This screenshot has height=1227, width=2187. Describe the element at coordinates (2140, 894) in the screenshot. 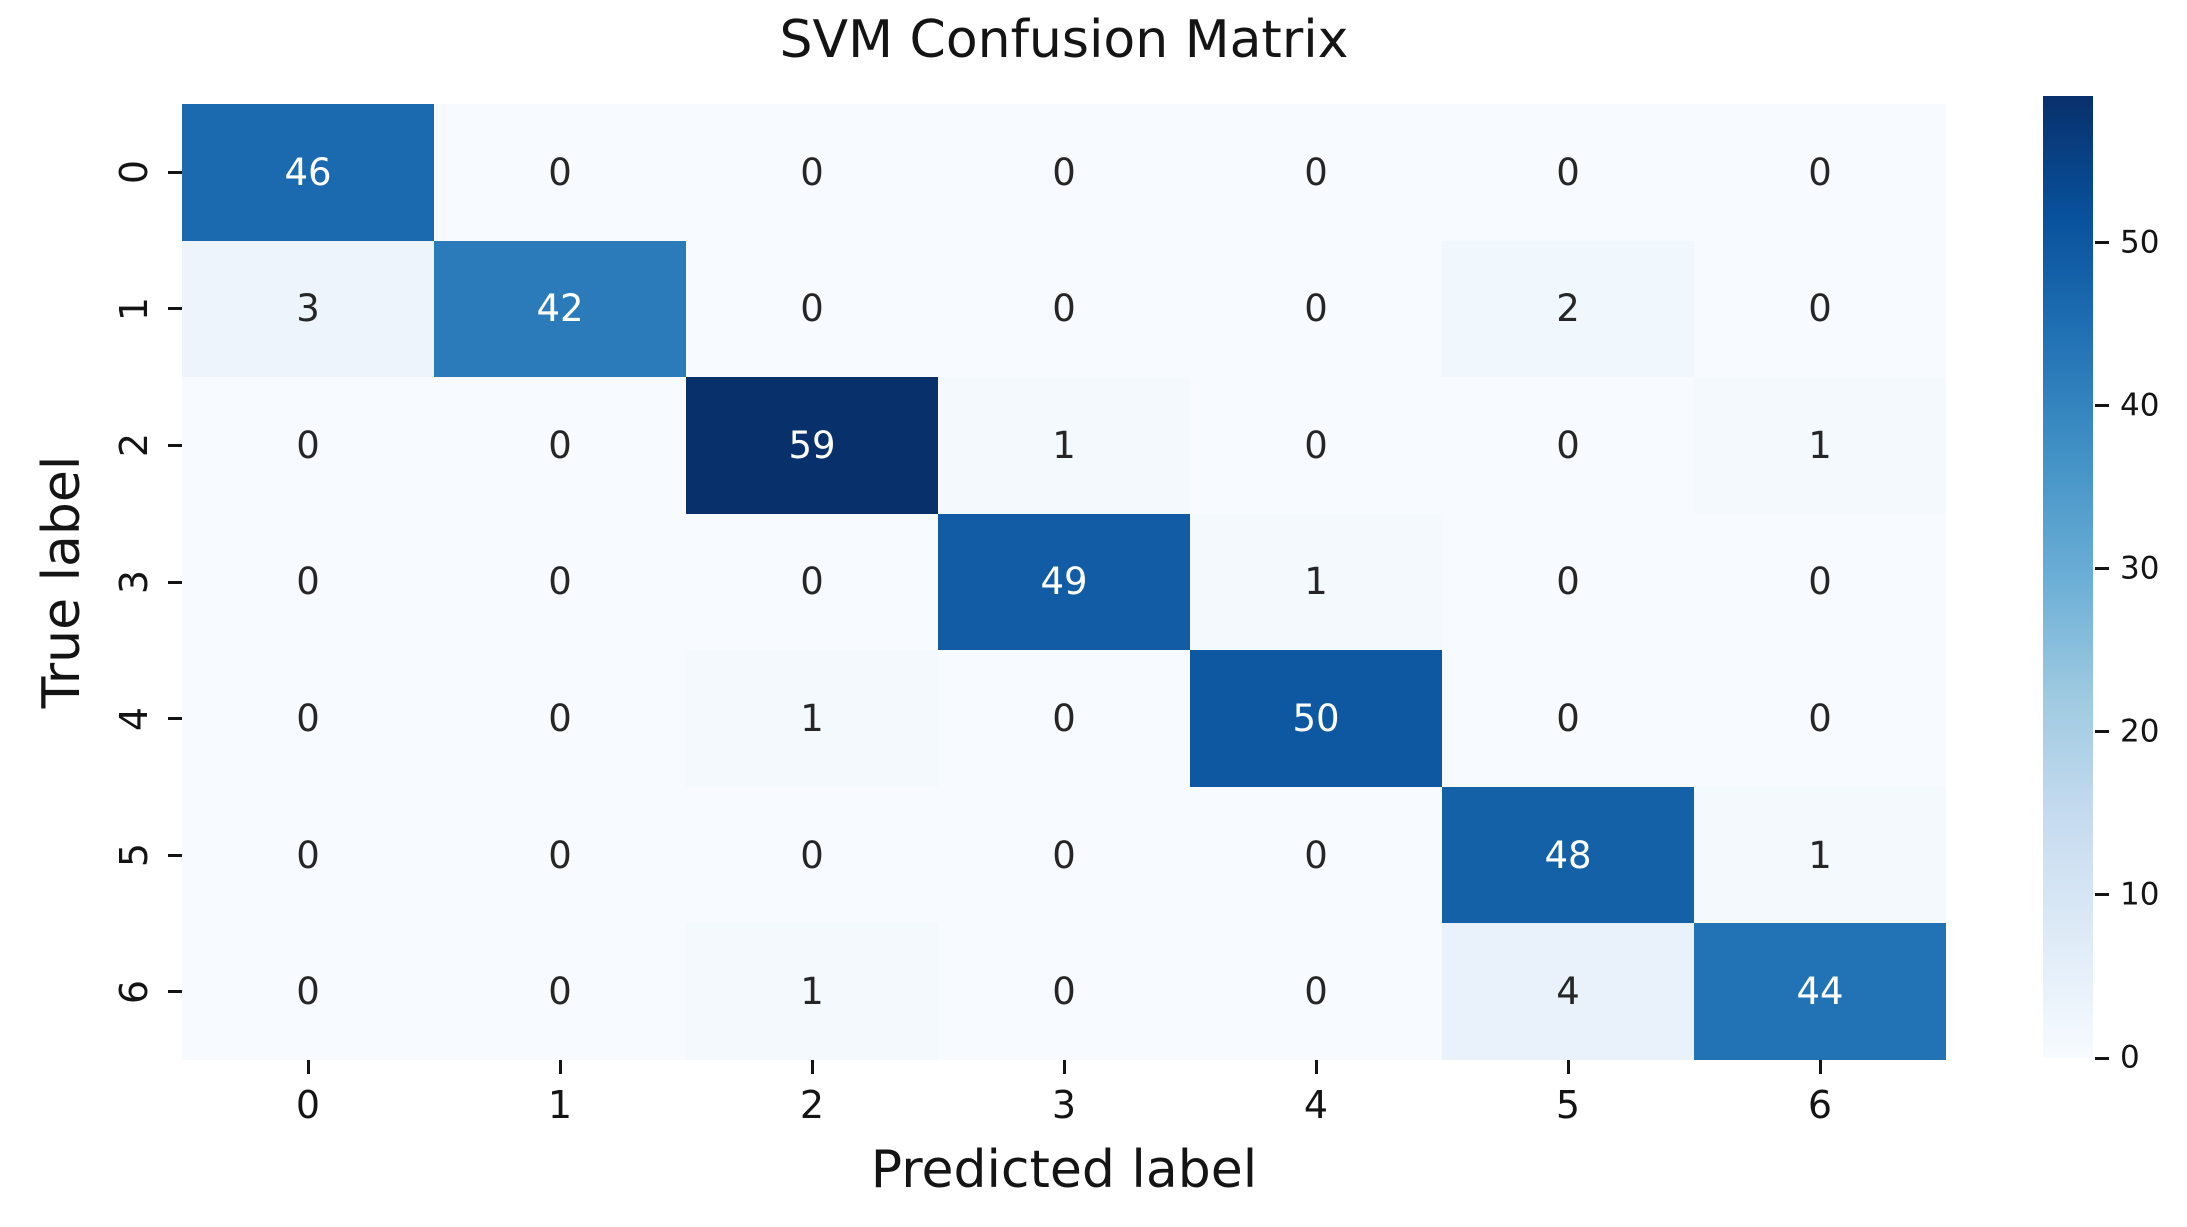

I see `colorbar-tick-label: 10` at that location.